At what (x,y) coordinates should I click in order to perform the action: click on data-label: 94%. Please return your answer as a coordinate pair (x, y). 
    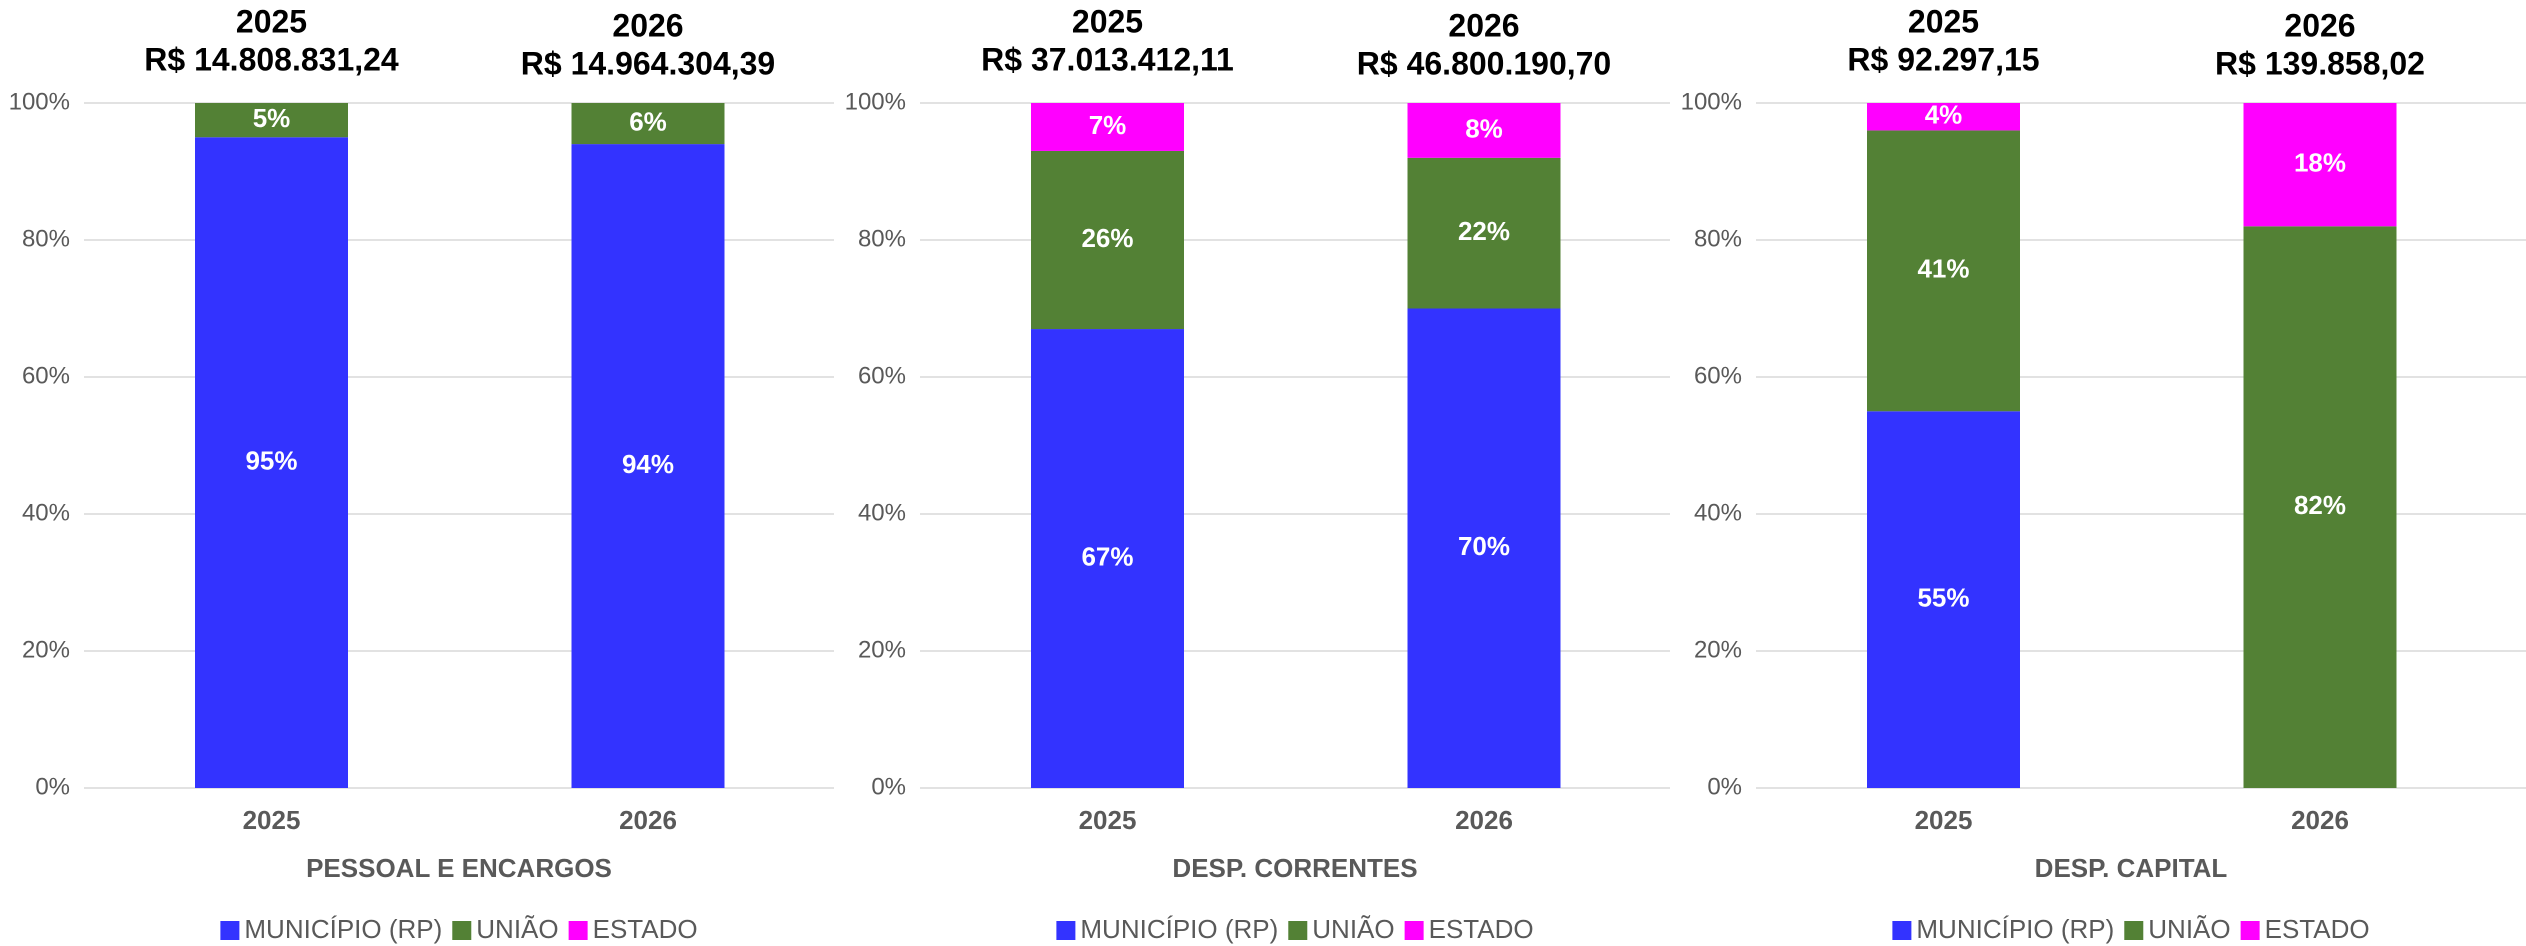
    Looking at the image, I should click on (648, 464).